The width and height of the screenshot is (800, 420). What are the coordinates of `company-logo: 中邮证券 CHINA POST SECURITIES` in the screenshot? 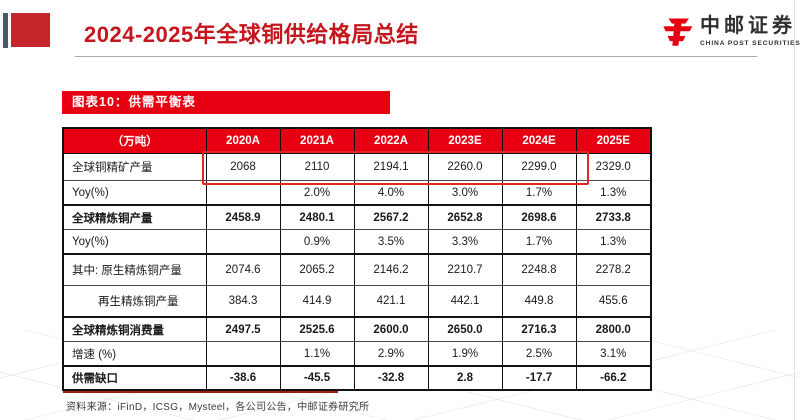 It's located at (730, 32).